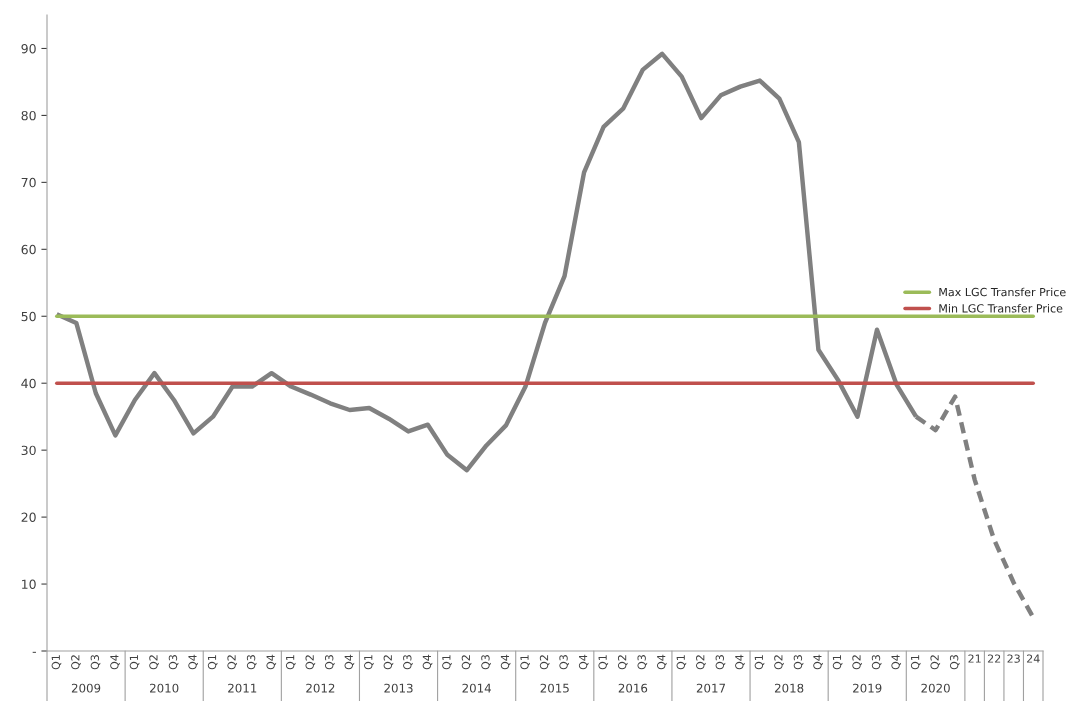 Image resolution: width=1072 pixels, height=701 pixels. What do you see at coordinates (711, 688) in the screenshot?
I see `text: 2017` at bounding box center [711, 688].